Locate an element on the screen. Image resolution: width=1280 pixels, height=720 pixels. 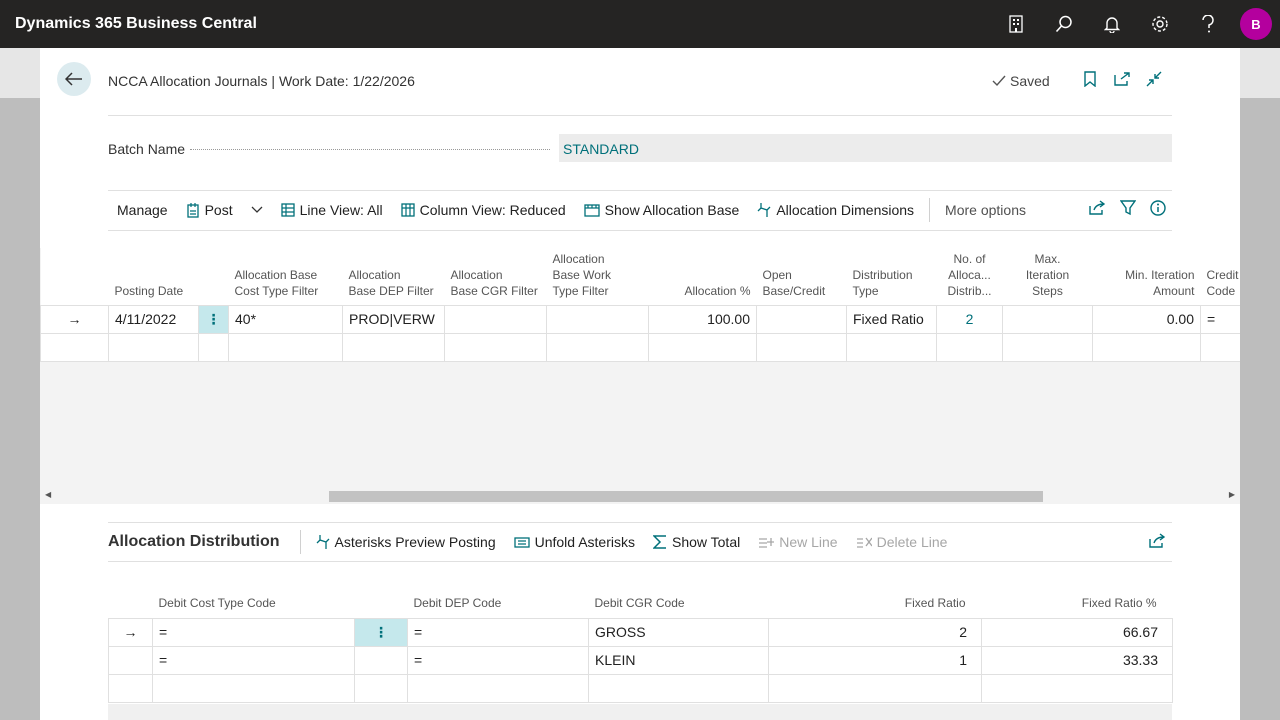
help-icon is located at coordinates (1208, 24).